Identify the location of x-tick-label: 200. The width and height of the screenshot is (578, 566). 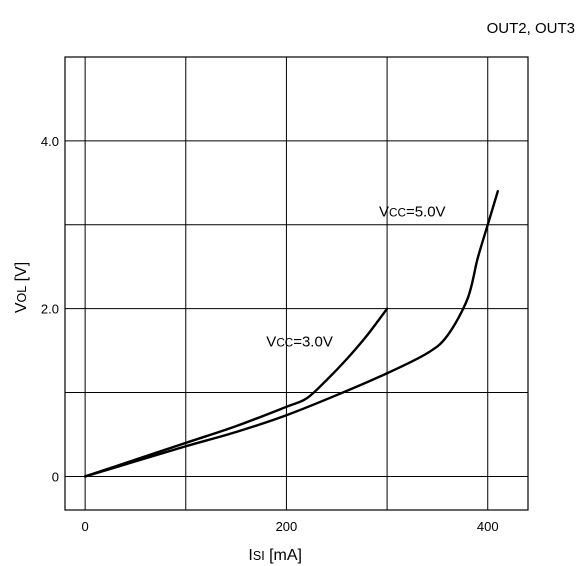
(287, 526).